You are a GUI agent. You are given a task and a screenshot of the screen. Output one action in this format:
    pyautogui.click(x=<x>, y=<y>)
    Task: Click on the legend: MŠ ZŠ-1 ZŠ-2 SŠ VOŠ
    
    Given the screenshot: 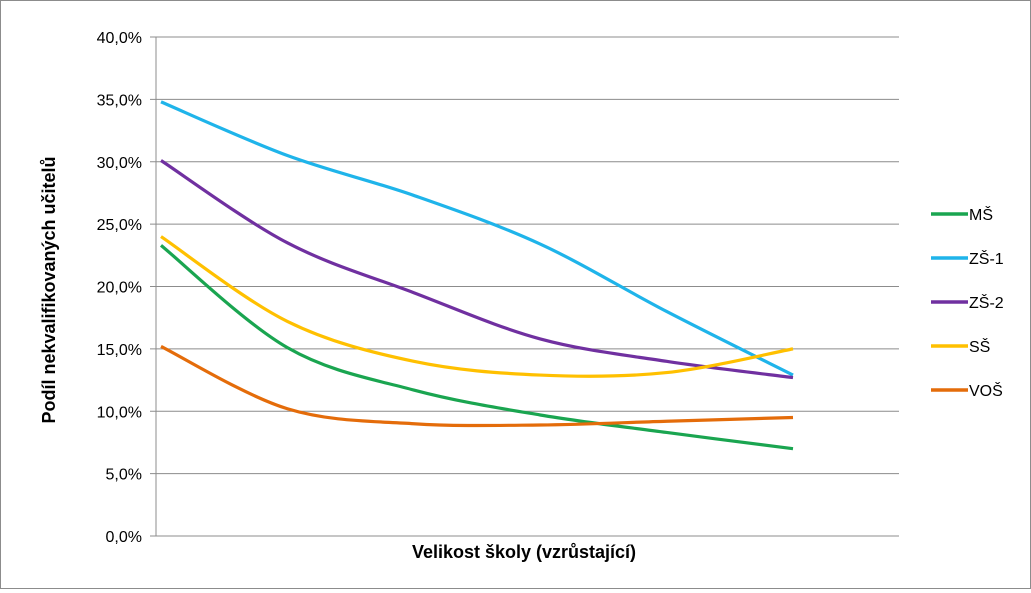 What is the action you would take?
    pyautogui.click(x=967, y=302)
    